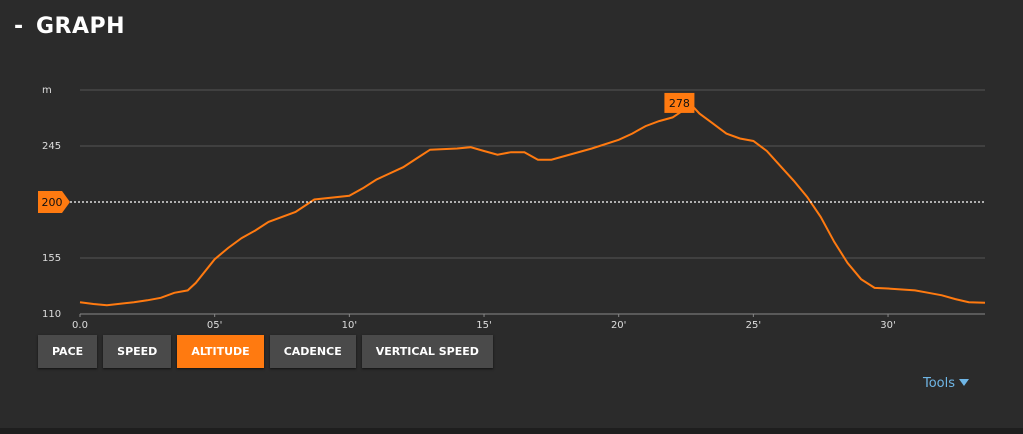  I want to click on x-tick-label: 25', so click(753, 325).